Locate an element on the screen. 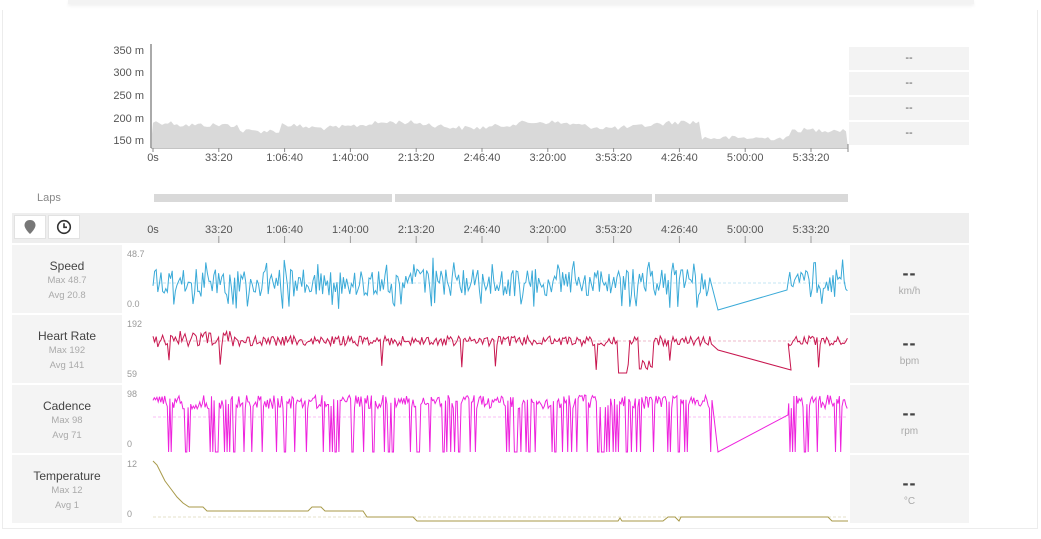  timeline-x-label: 0s is located at coordinates (153, 230).